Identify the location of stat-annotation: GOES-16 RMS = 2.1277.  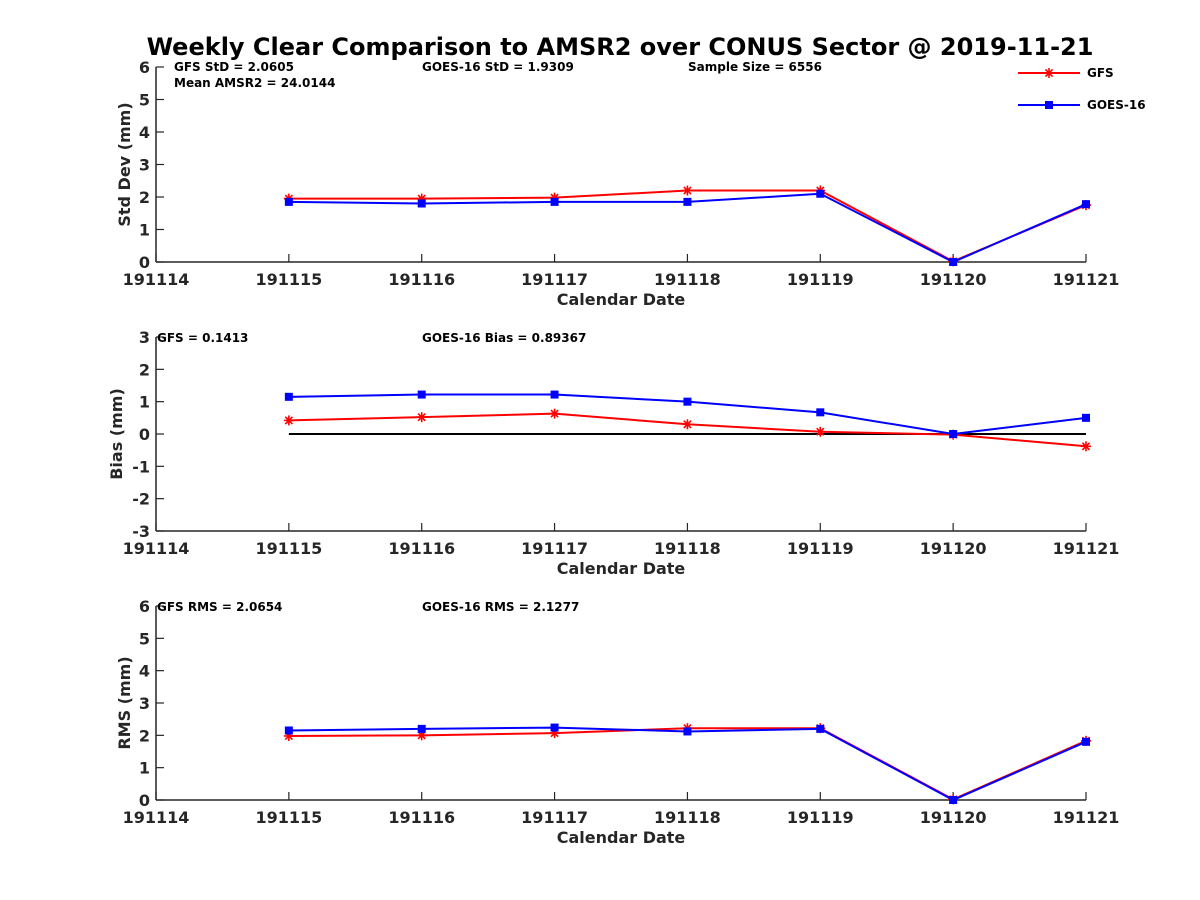
(500, 607).